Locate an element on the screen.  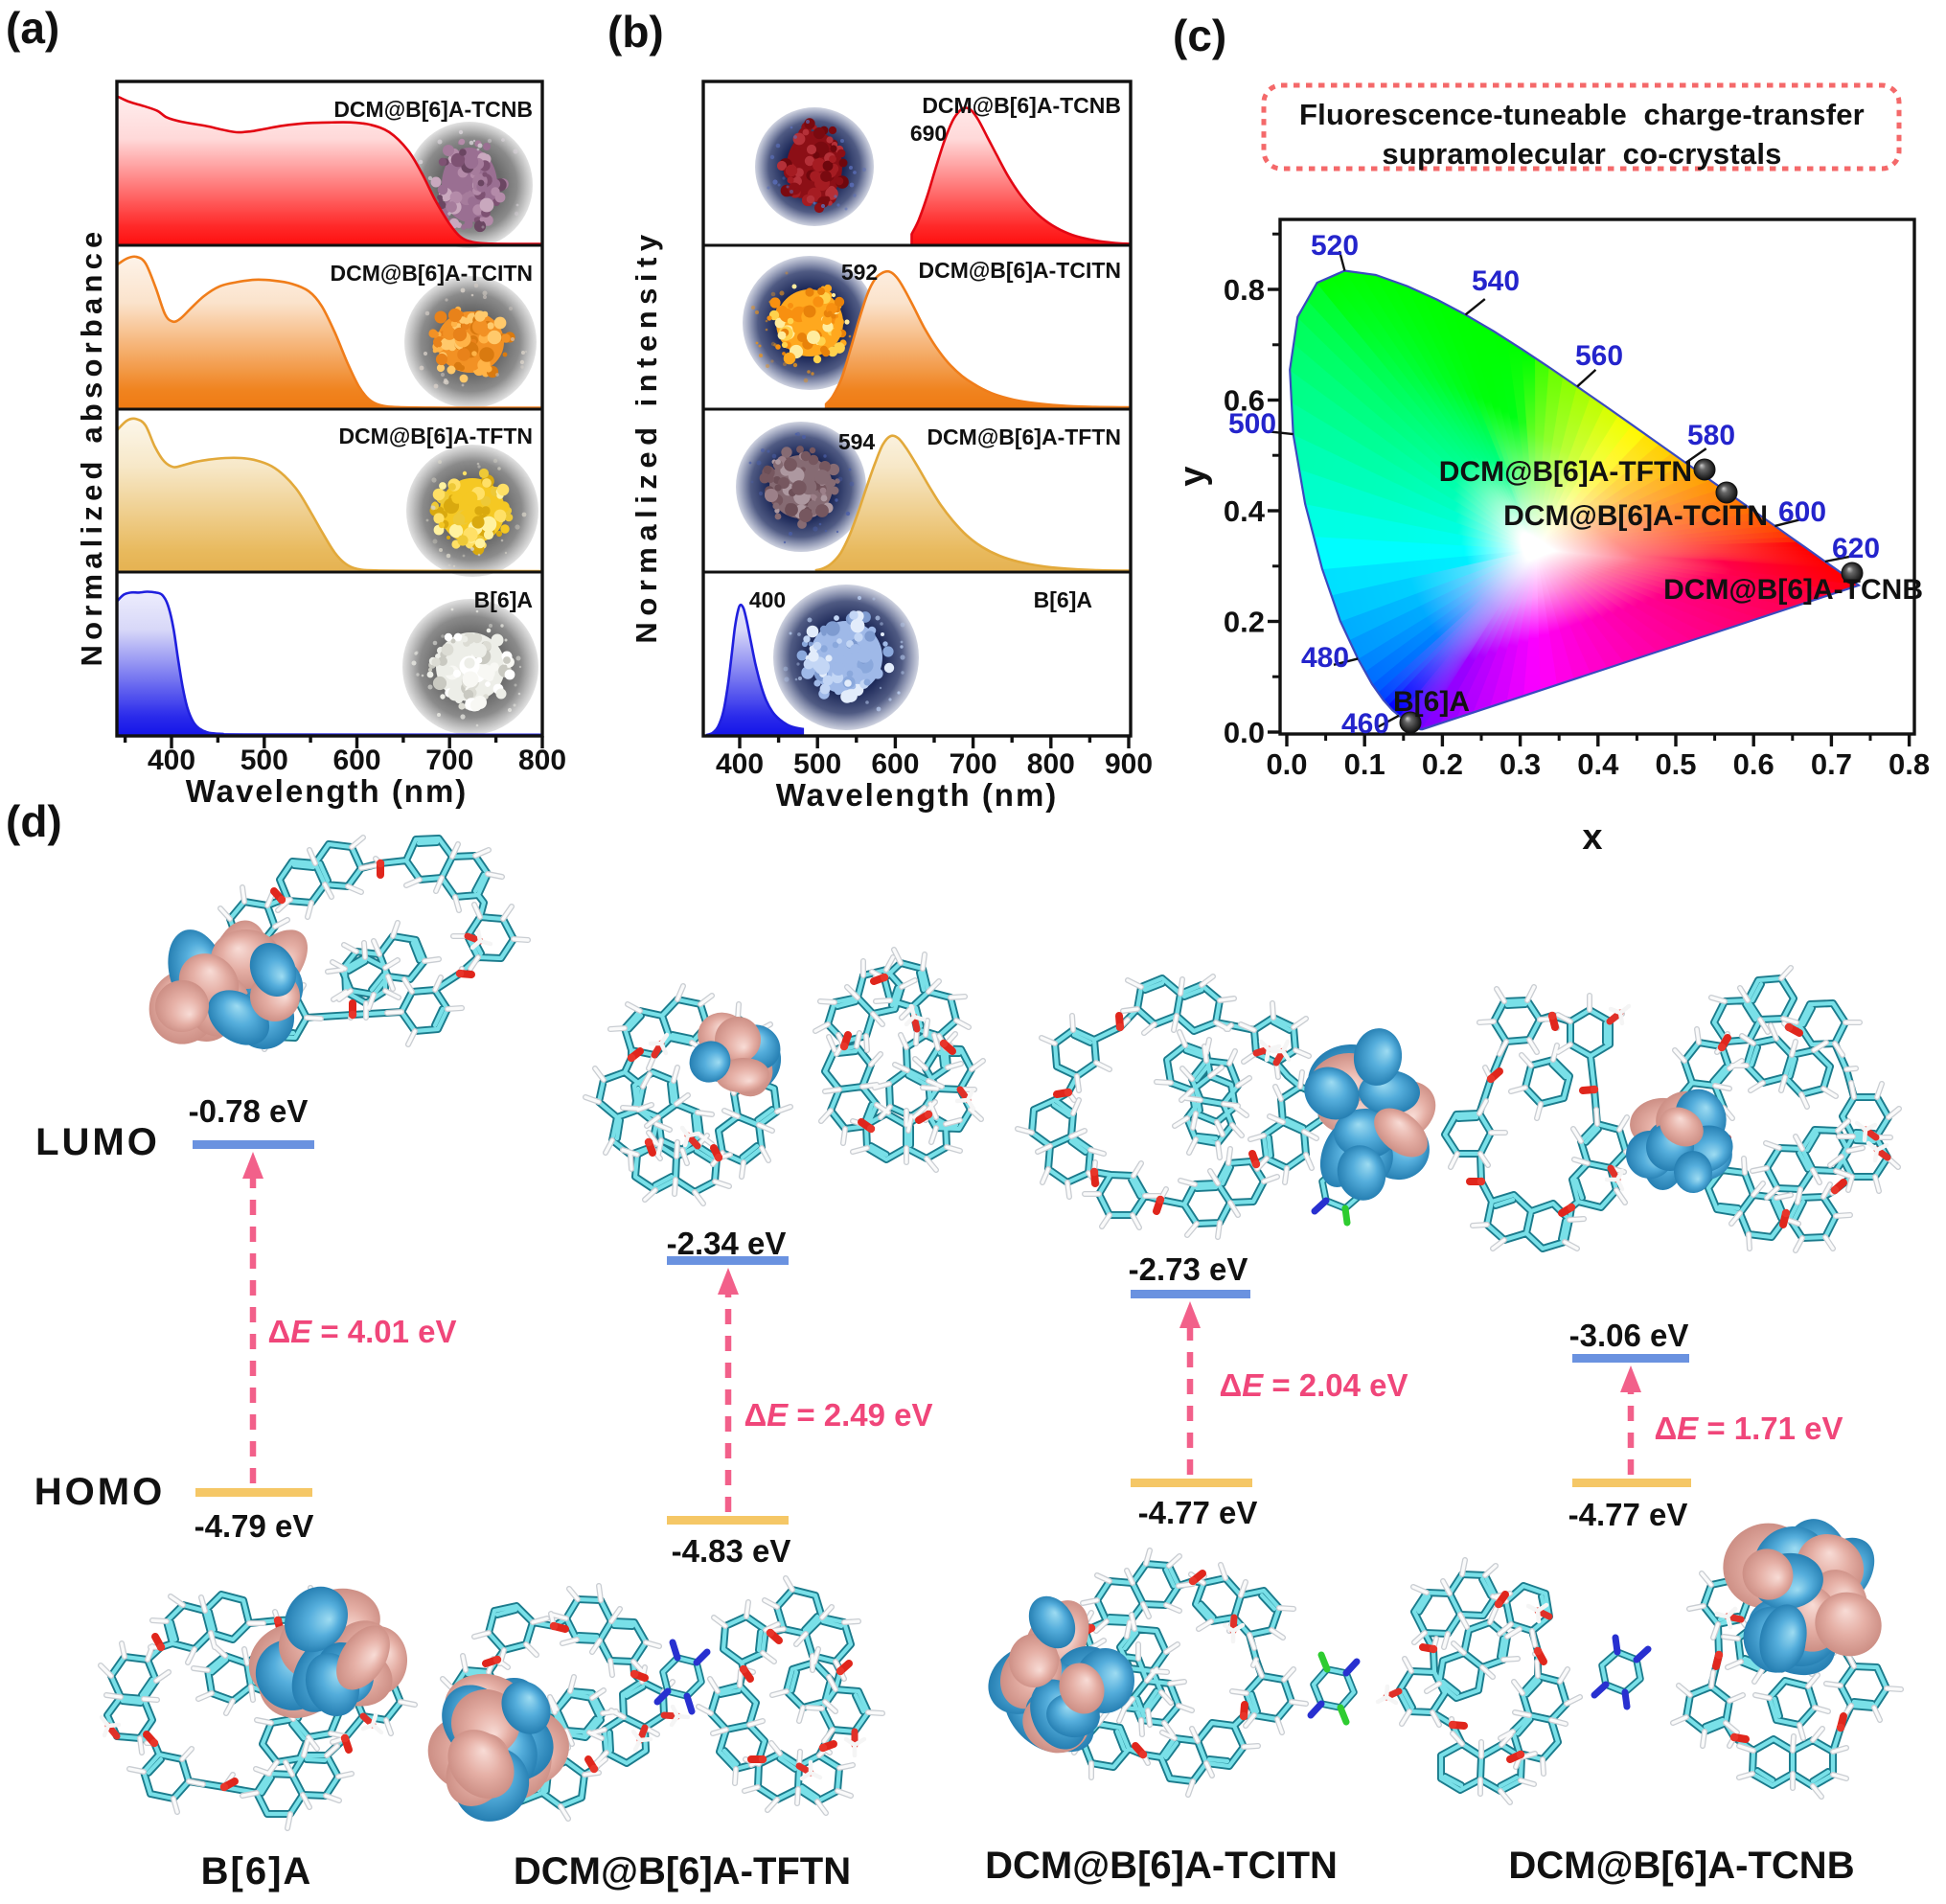
svg-text: 690 is located at coordinates (928, 134).